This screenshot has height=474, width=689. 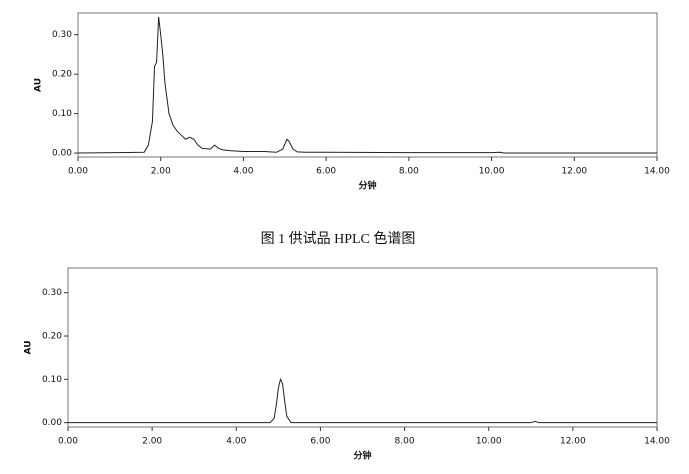 I want to click on caption: 图 1 供试品 HPLC 色谱图, so click(x=338, y=238).